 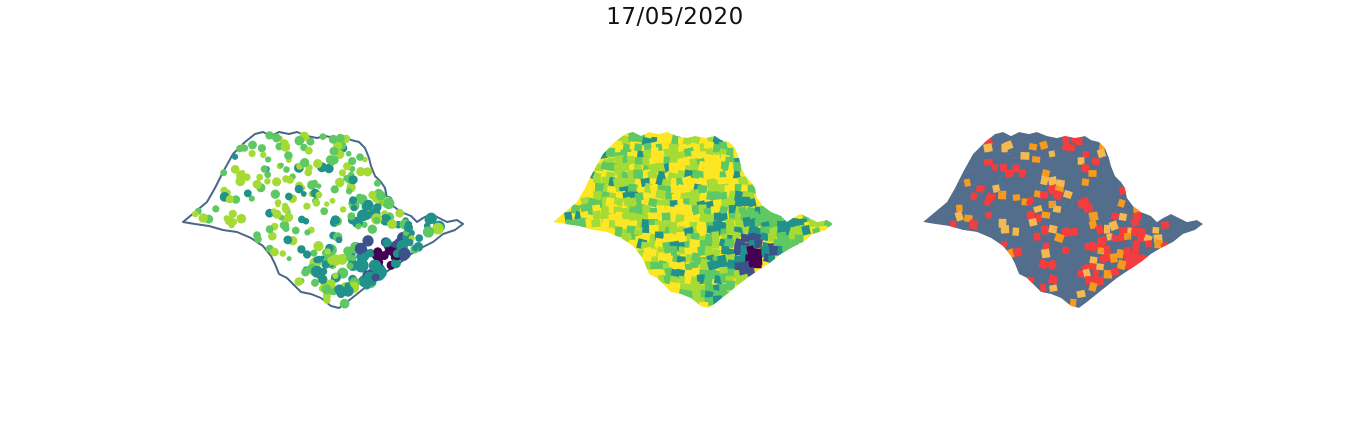 What do you see at coordinates (753, 258) in the screenshot?
I see `metro-region` at bounding box center [753, 258].